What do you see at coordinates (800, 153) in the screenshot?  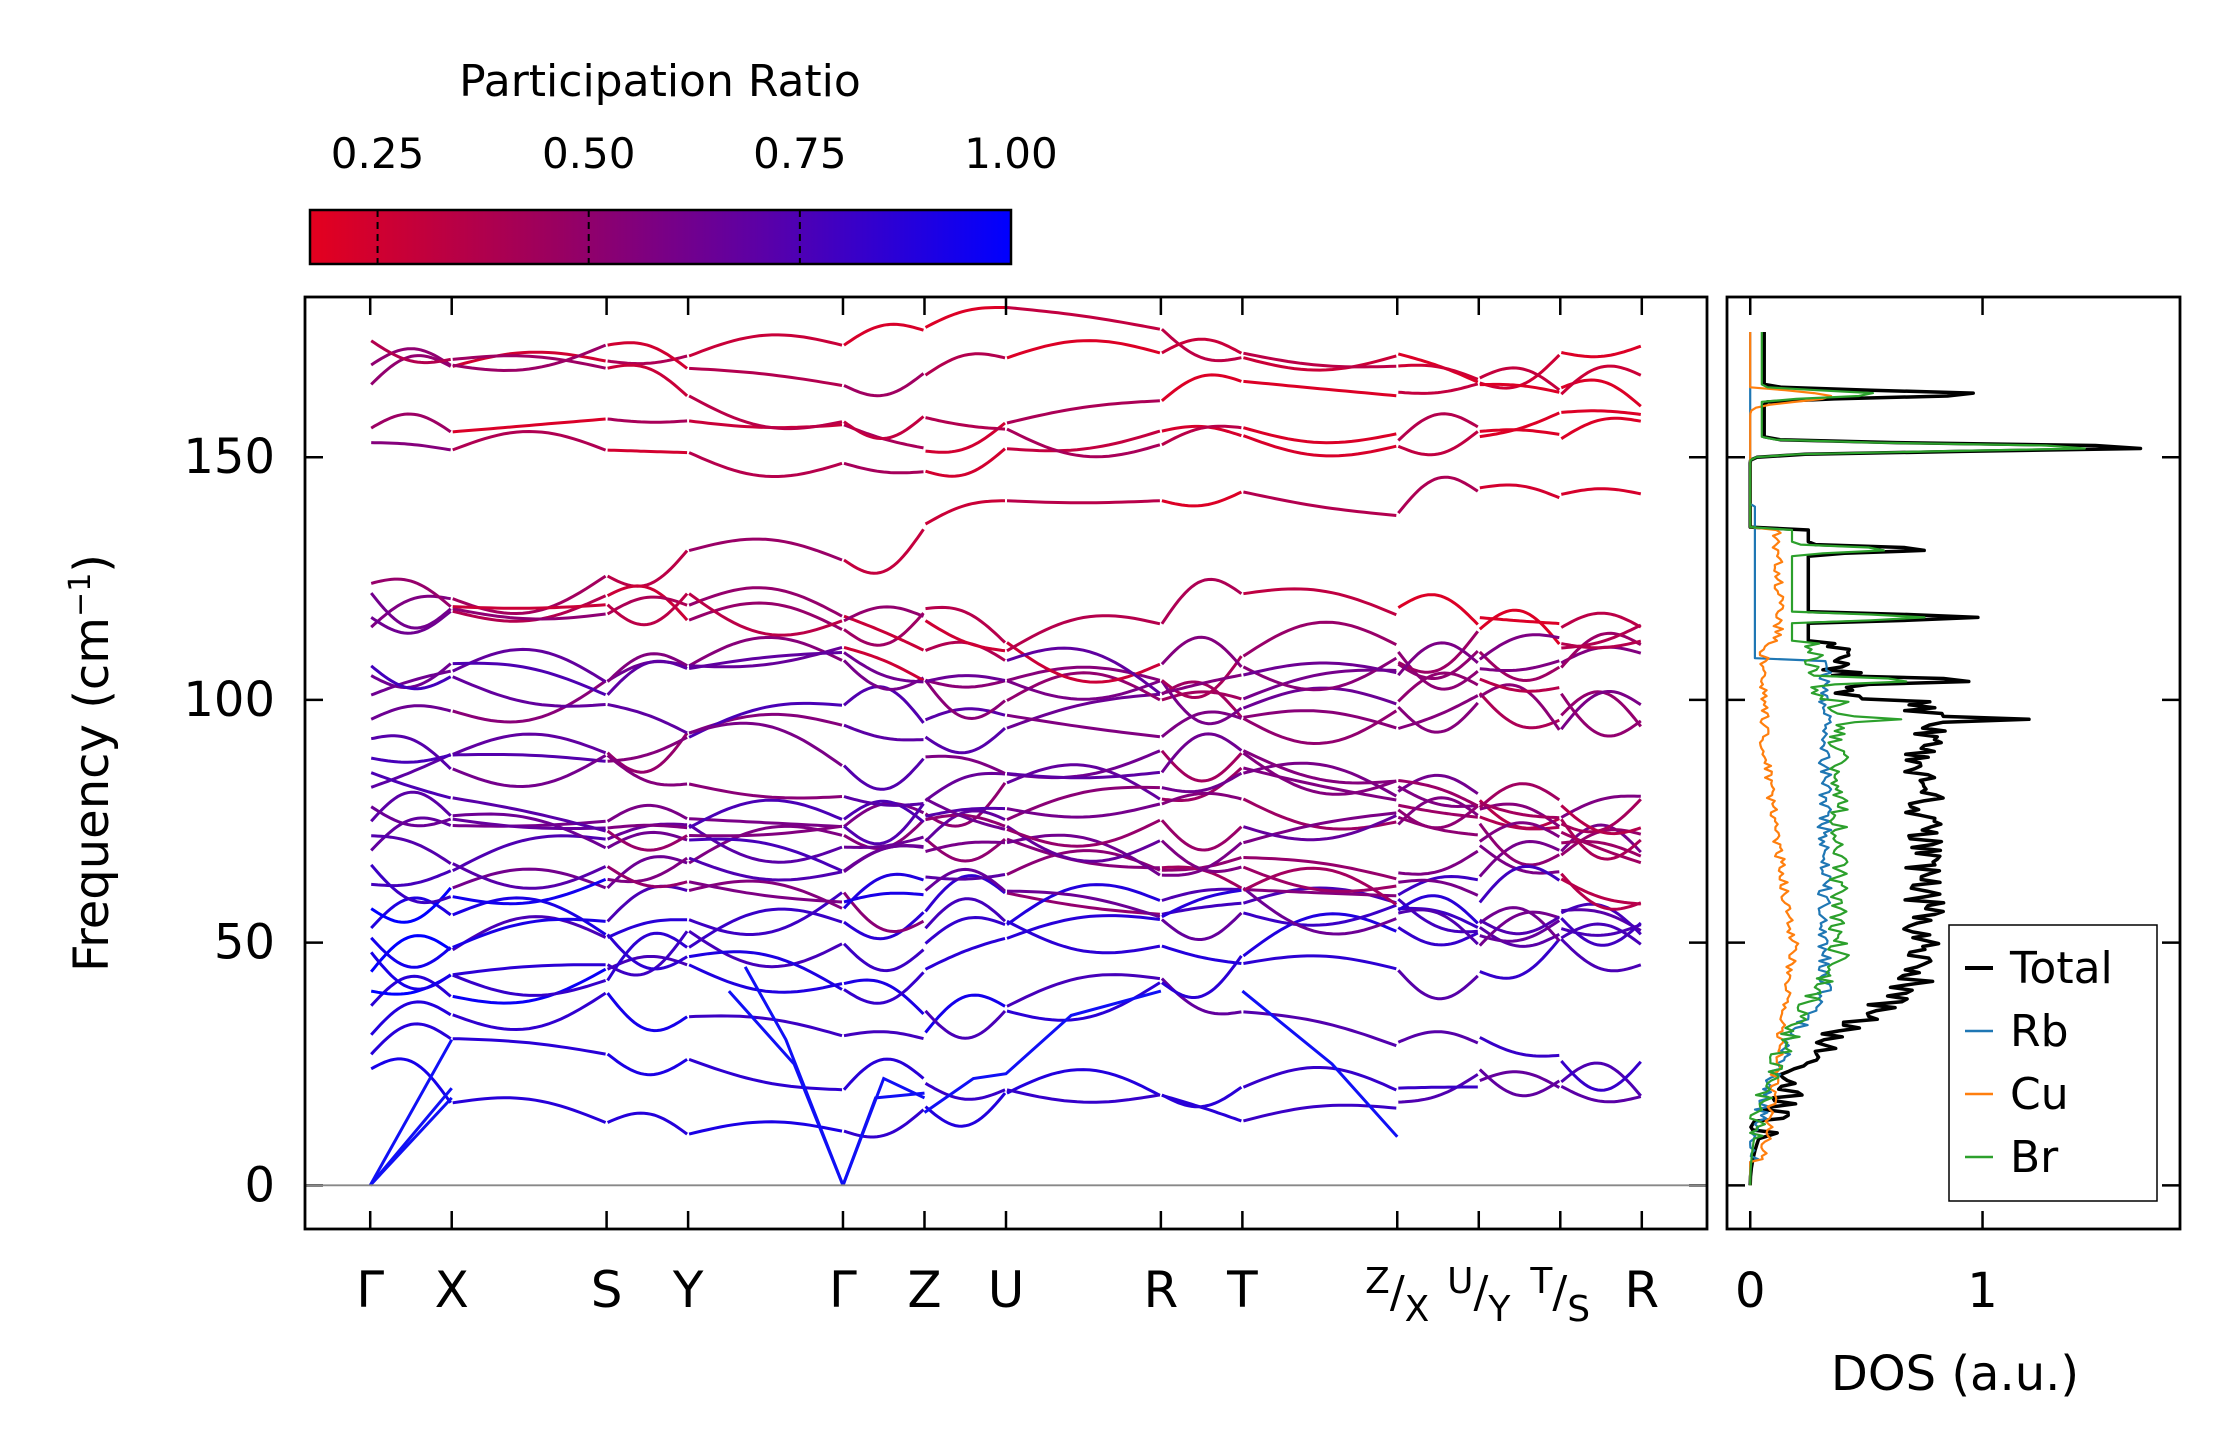 I see `colorbar-tick-label: 0.75` at bounding box center [800, 153].